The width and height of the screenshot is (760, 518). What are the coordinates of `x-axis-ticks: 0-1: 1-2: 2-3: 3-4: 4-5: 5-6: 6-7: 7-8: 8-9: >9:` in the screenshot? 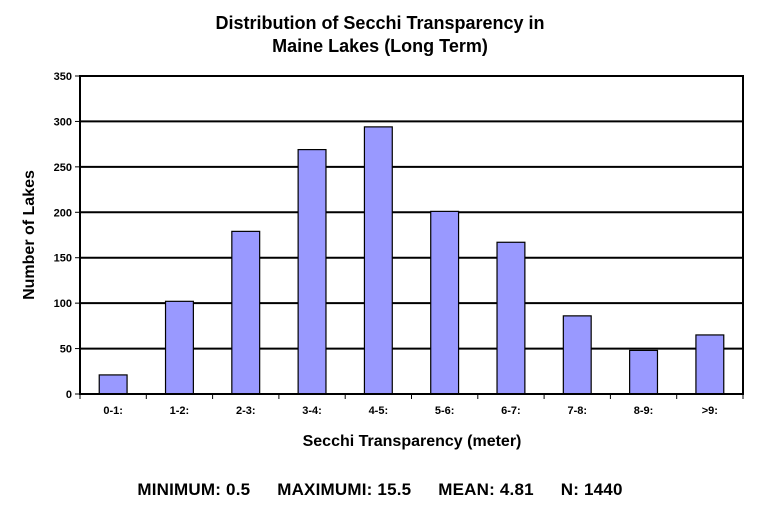 It's located at (411, 405).